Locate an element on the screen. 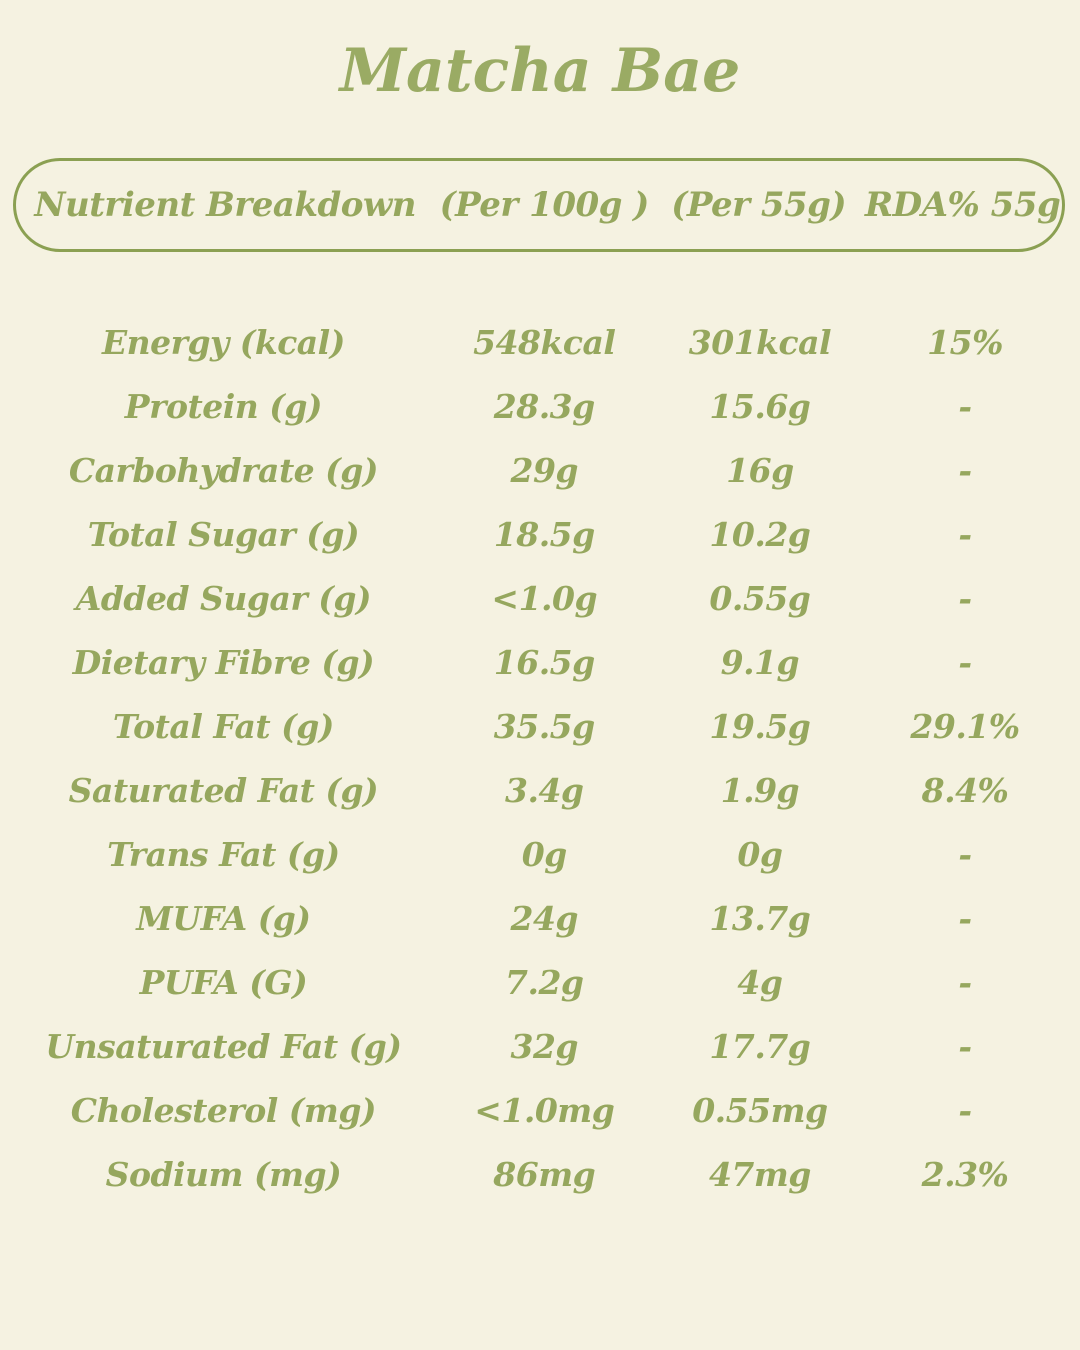 This screenshot has height=1350, width=1080. nutrient-name-cell: Saturated Fat (g) is located at coordinates (223, 790).